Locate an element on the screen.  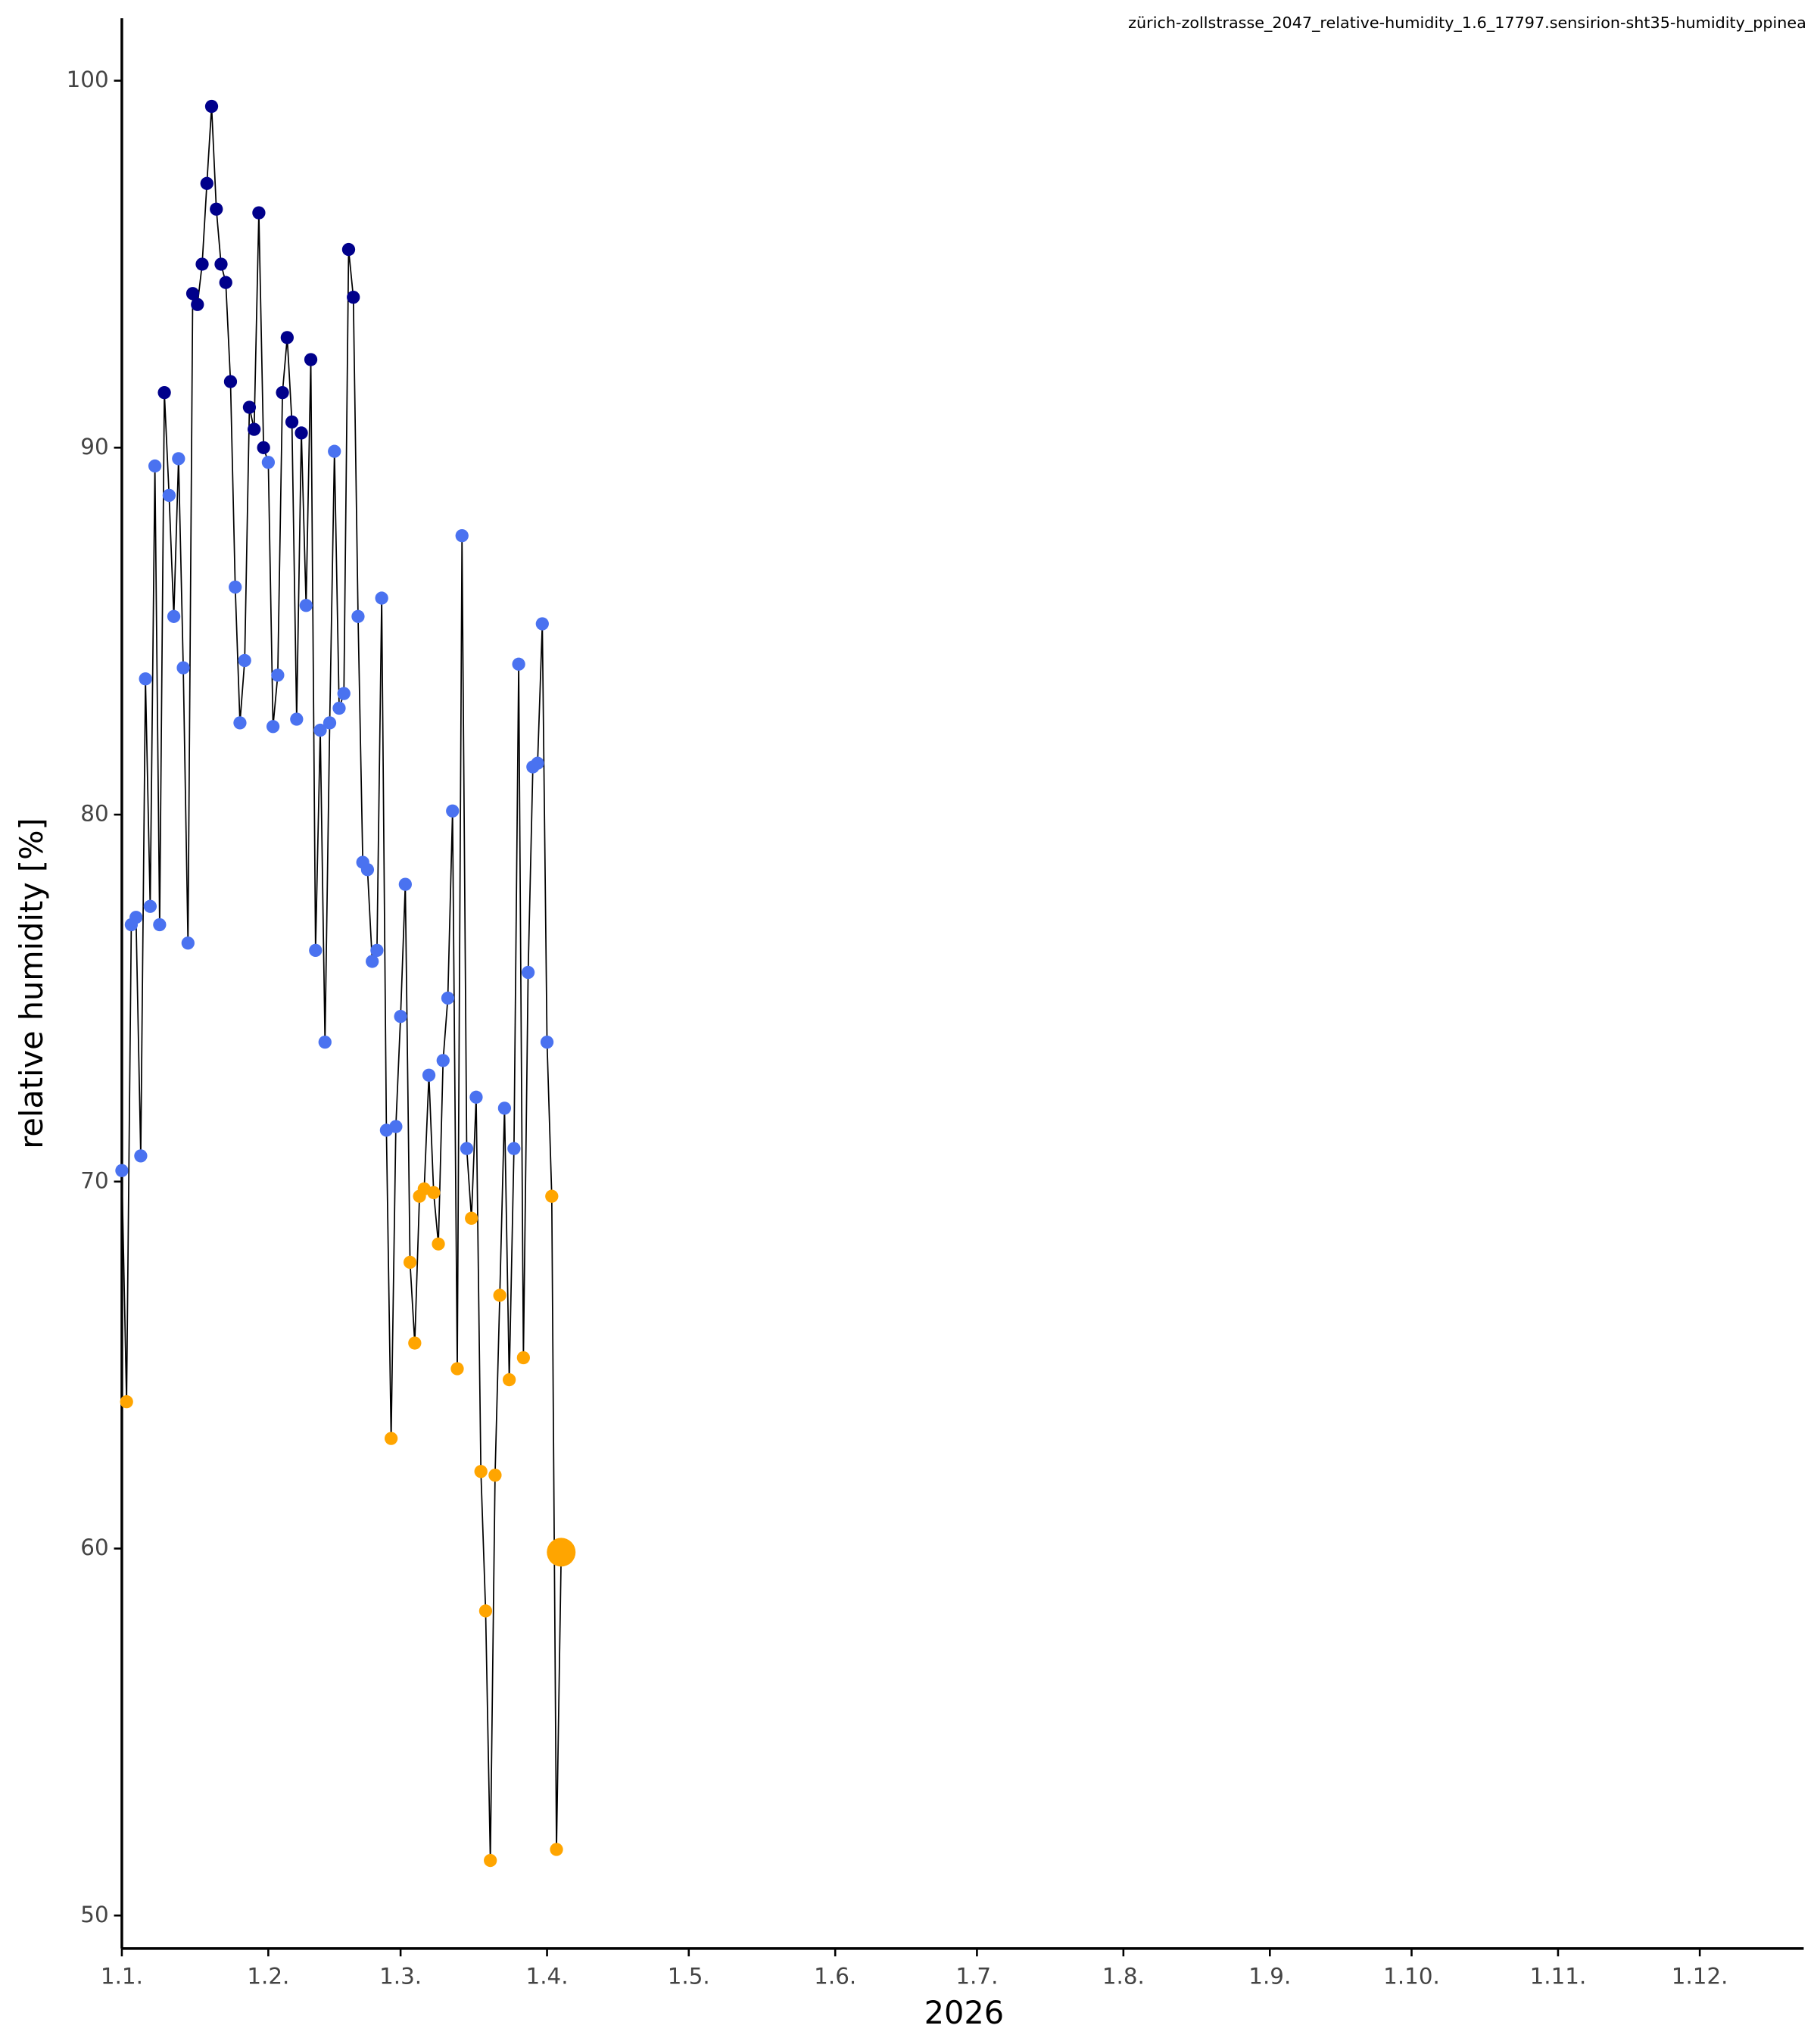
x-tick-label: 1.11. is located at coordinates (1559, 1976).